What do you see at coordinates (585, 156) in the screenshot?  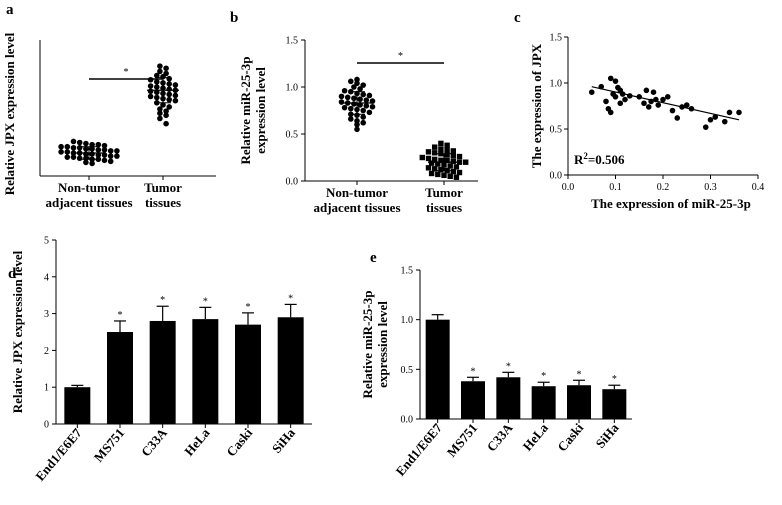 I see `r-squared-superscript: 2` at bounding box center [585, 156].